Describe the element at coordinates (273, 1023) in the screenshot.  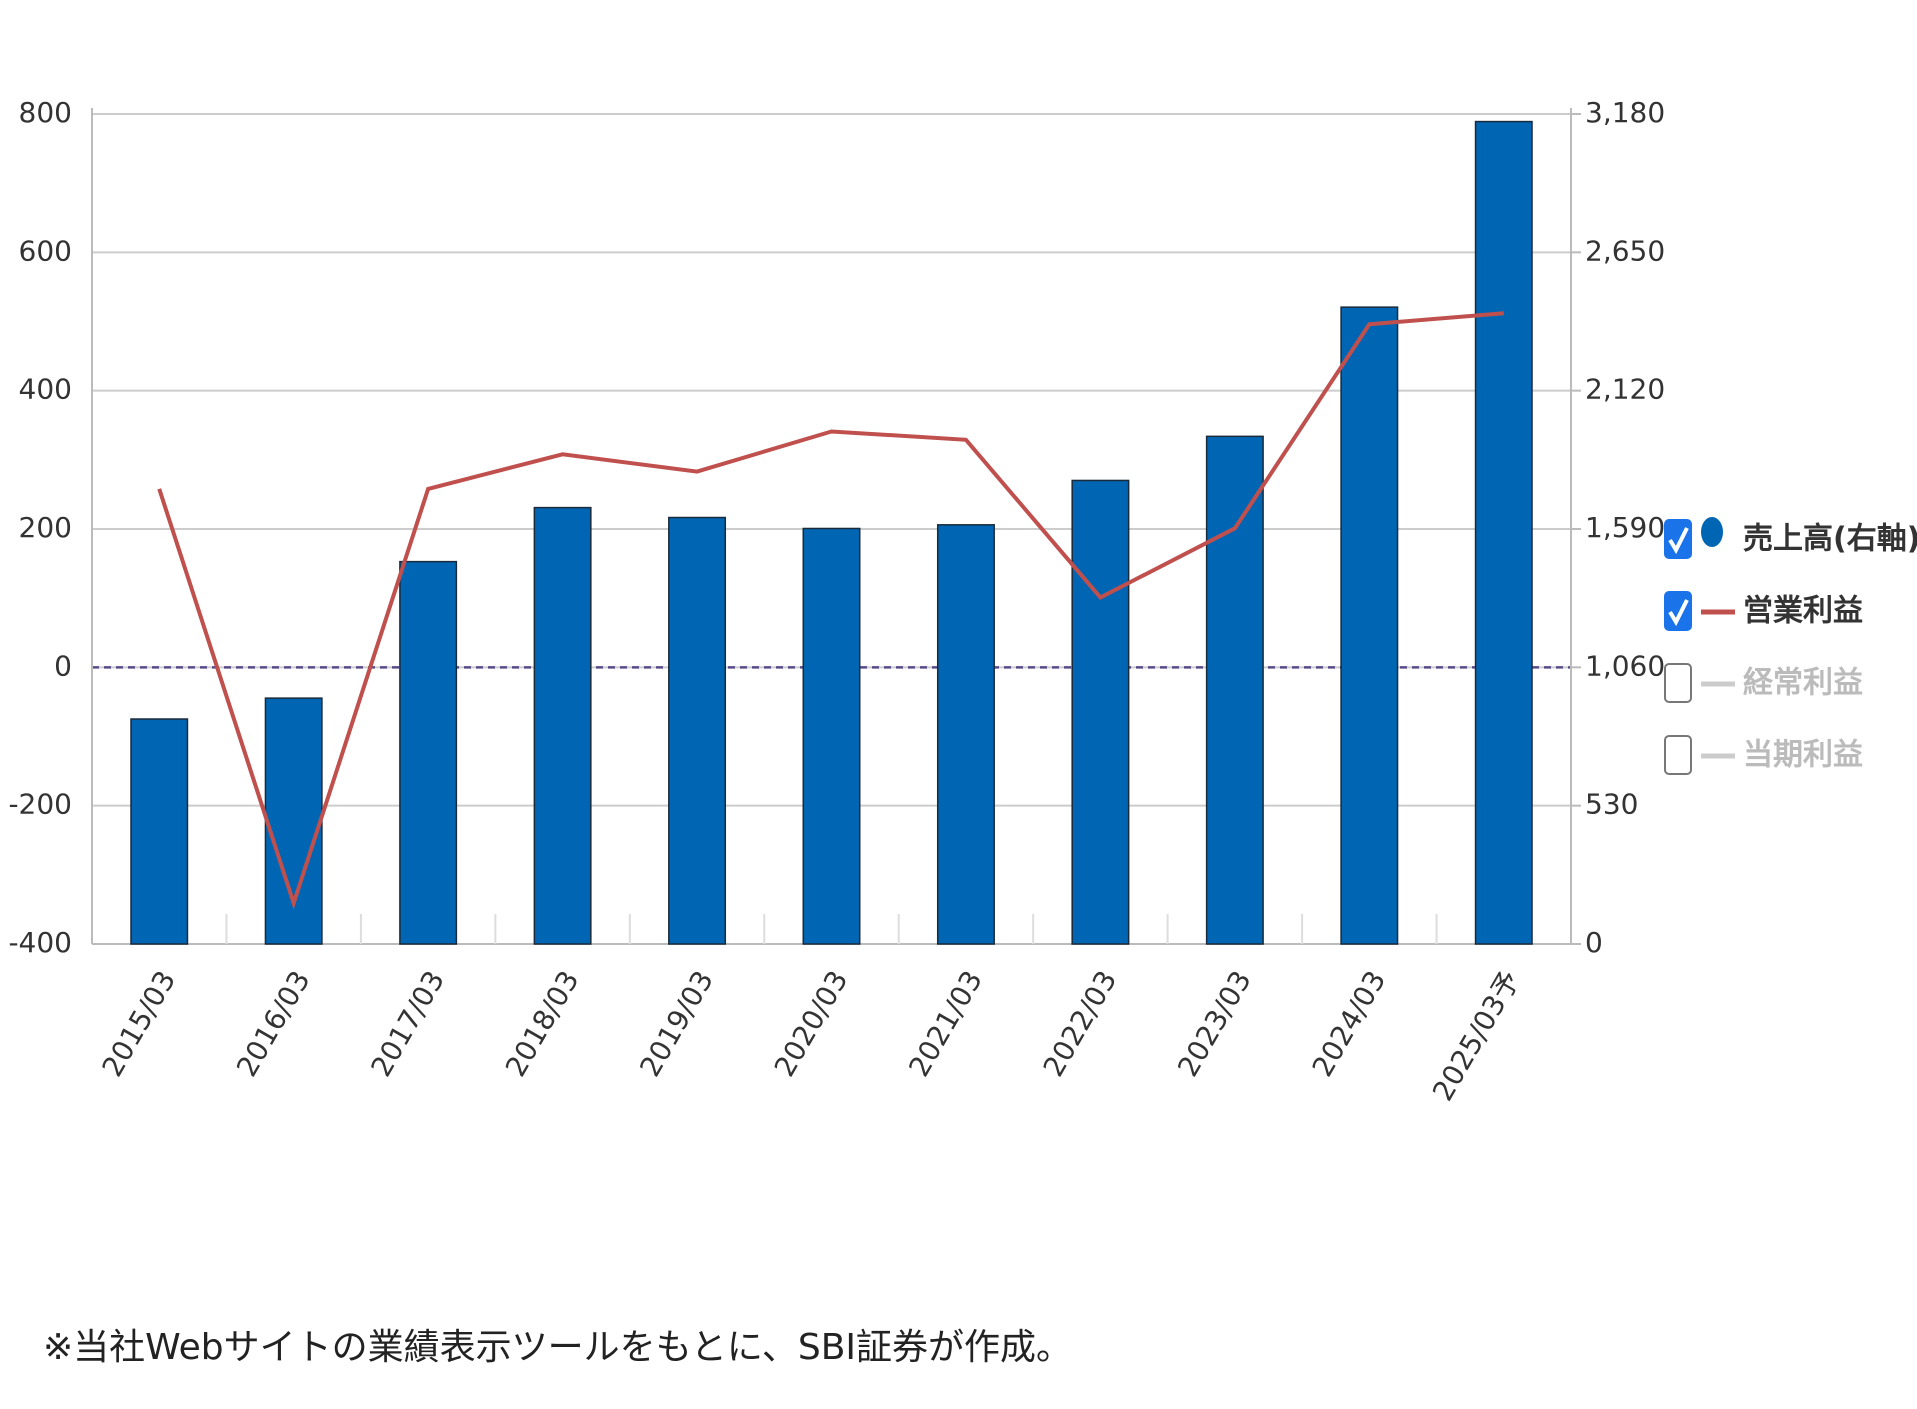
I see `x-tick-label: 2016/03` at that location.